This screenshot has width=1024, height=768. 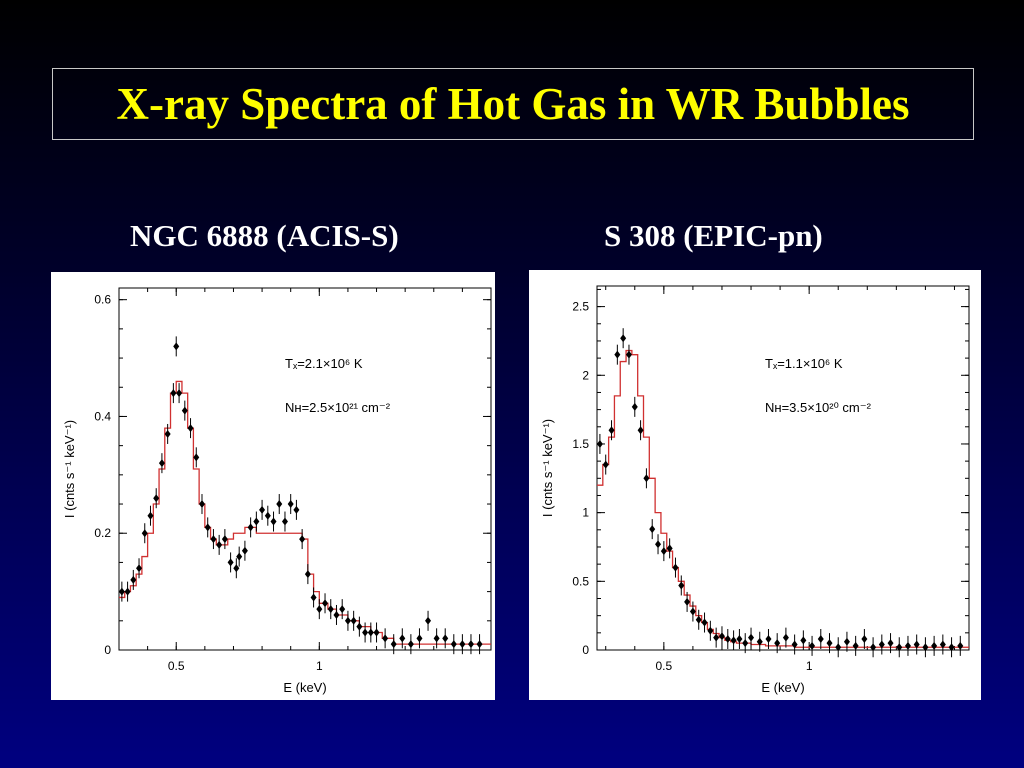 What do you see at coordinates (809, 666) in the screenshot?
I see `x-tick-label: 1` at bounding box center [809, 666].